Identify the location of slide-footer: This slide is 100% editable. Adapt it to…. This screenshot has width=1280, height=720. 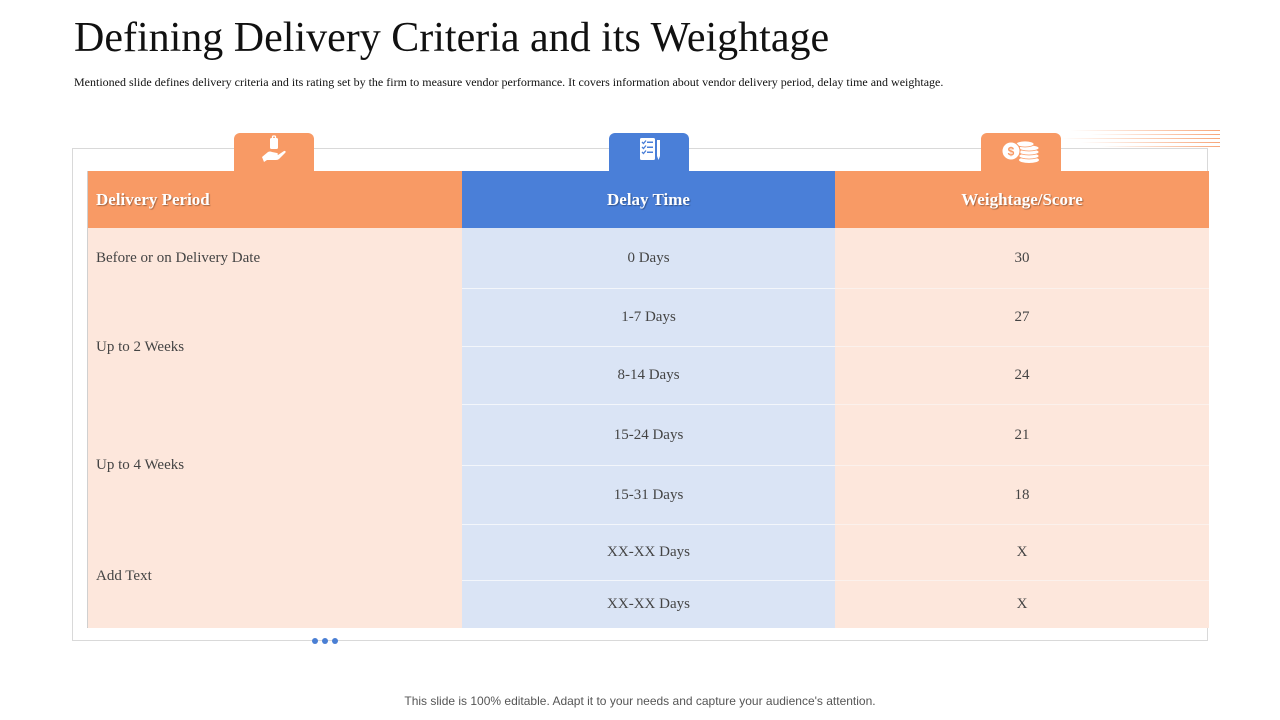
(640, 701).